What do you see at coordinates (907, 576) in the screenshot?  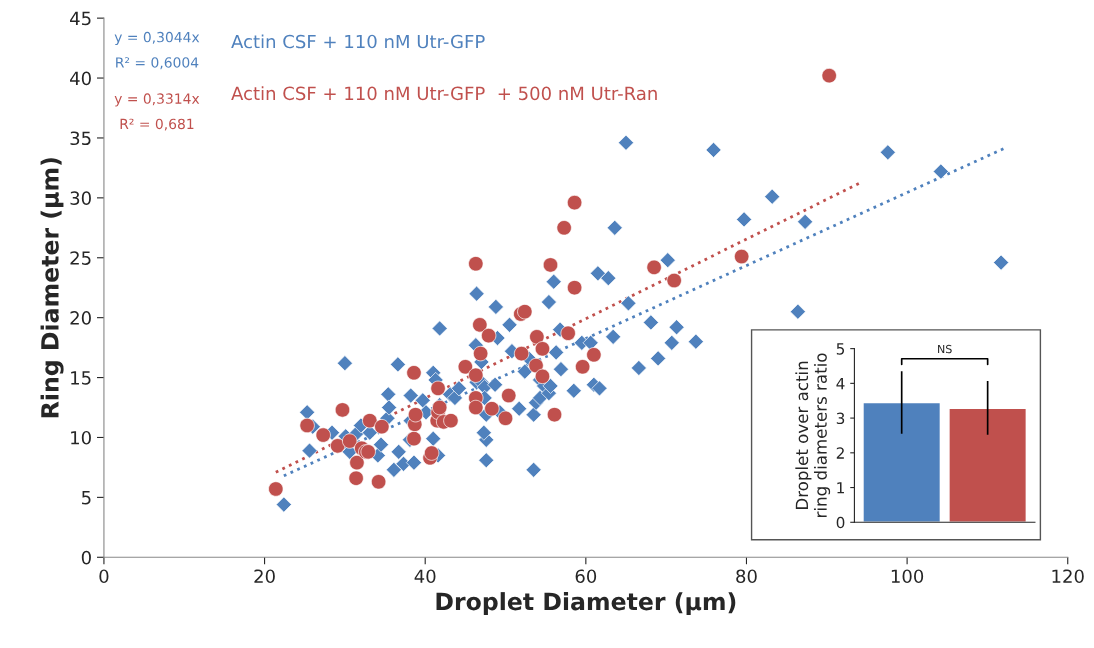 I see `x-tick-label: 100` at bounding box center [907, 576].